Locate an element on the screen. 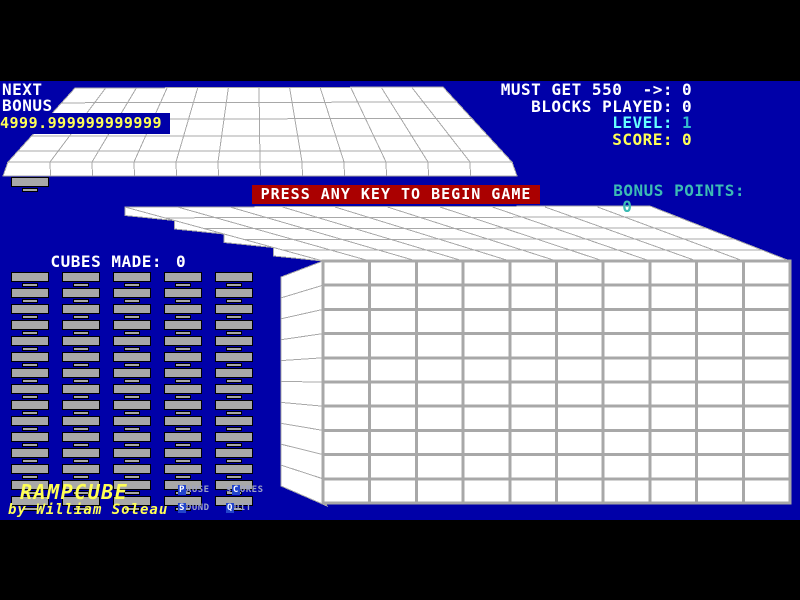 This screenshot has width=800, height=600. menu-post: UIT is located at coordinates (242, 508).